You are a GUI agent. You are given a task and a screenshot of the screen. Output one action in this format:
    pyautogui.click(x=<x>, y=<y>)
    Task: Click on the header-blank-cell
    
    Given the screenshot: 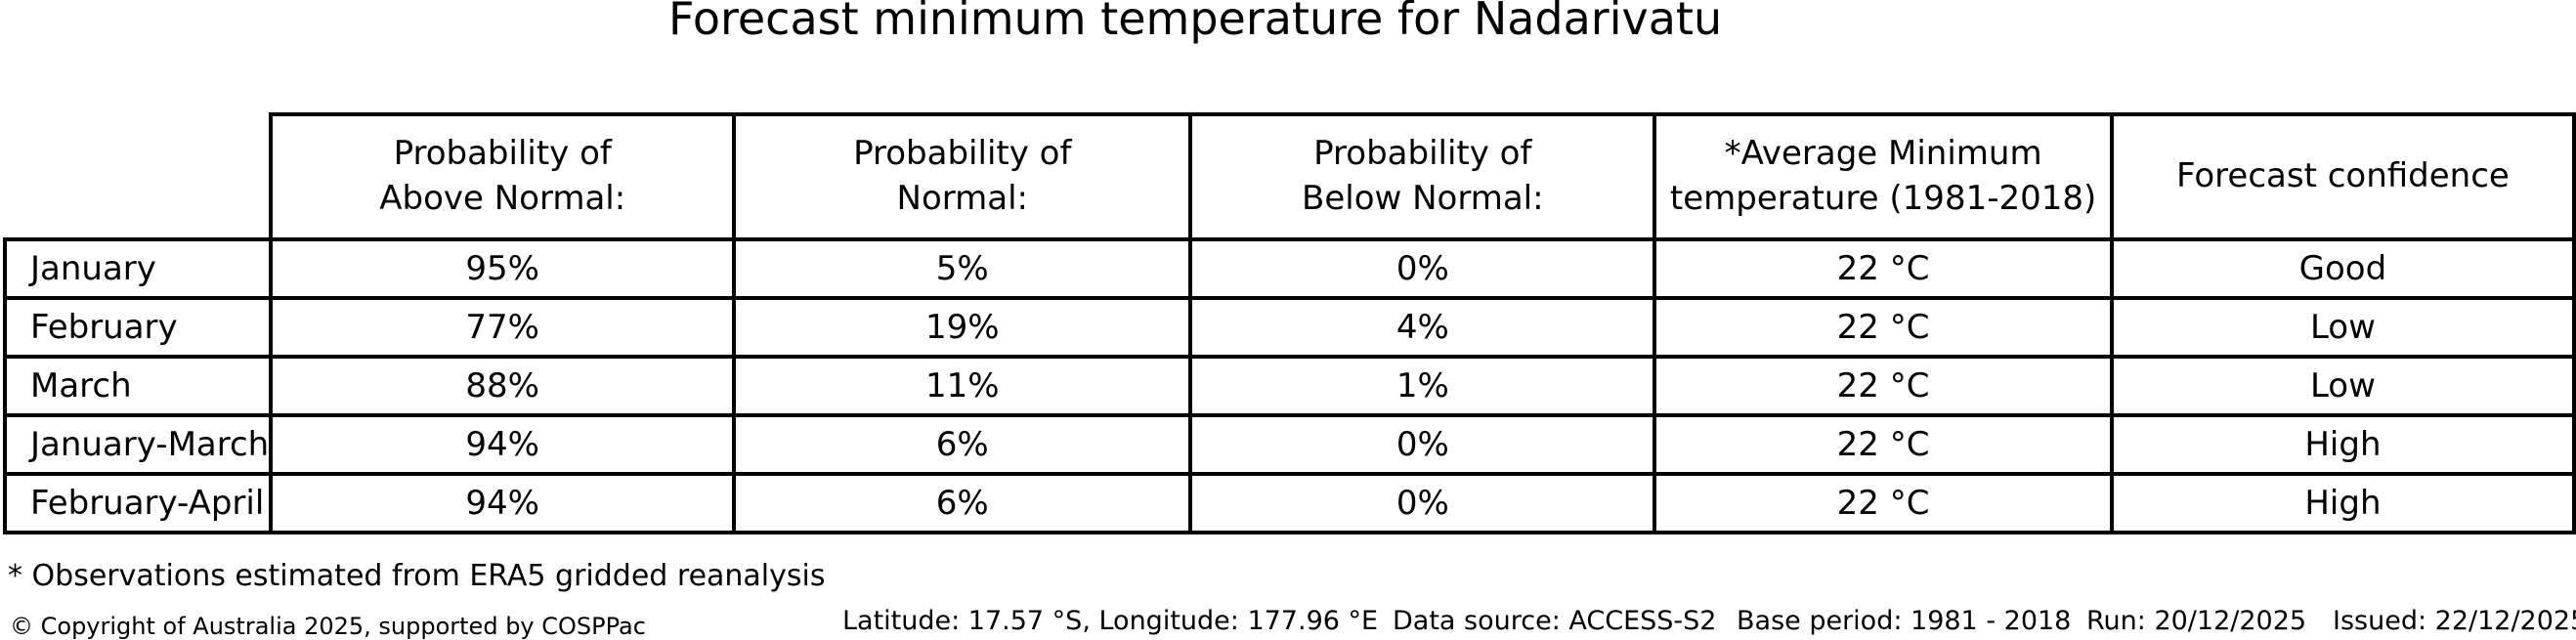 What is the action you would take?
    pyautogui.click(x=138, y=176)
    